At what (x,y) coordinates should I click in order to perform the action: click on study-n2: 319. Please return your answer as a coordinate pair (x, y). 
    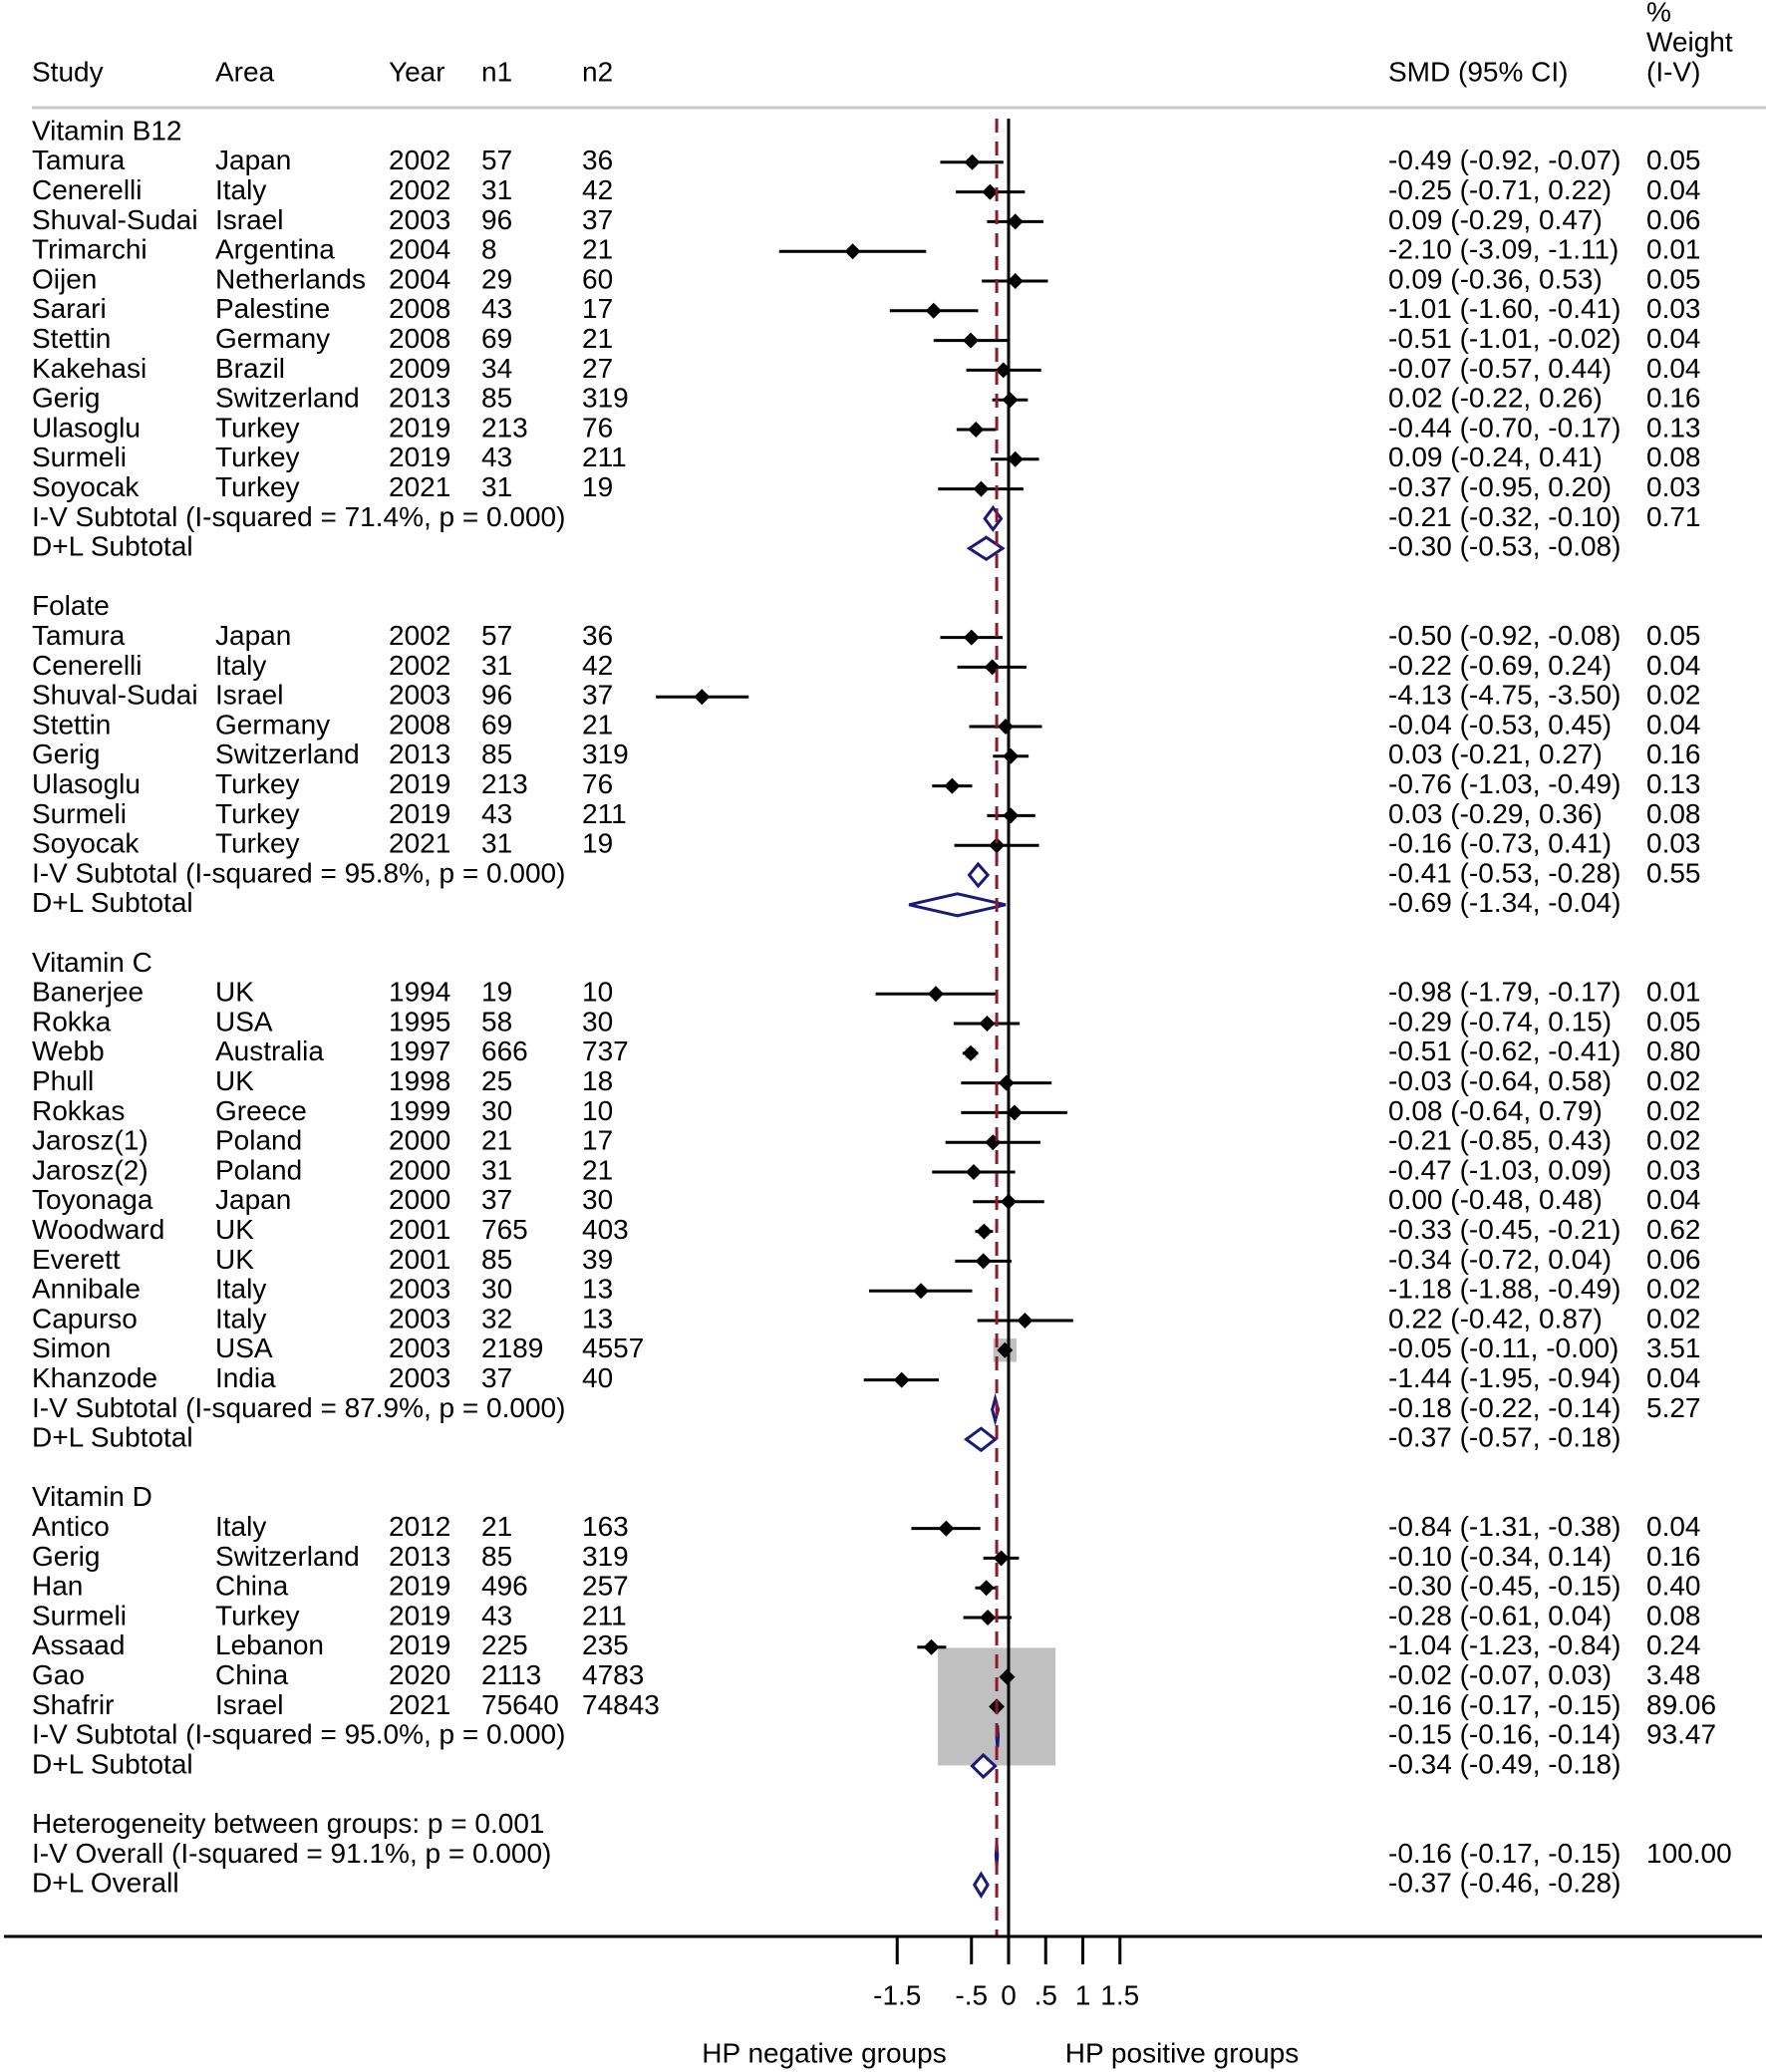
    Looking at the image, I should click on (605, 1556).